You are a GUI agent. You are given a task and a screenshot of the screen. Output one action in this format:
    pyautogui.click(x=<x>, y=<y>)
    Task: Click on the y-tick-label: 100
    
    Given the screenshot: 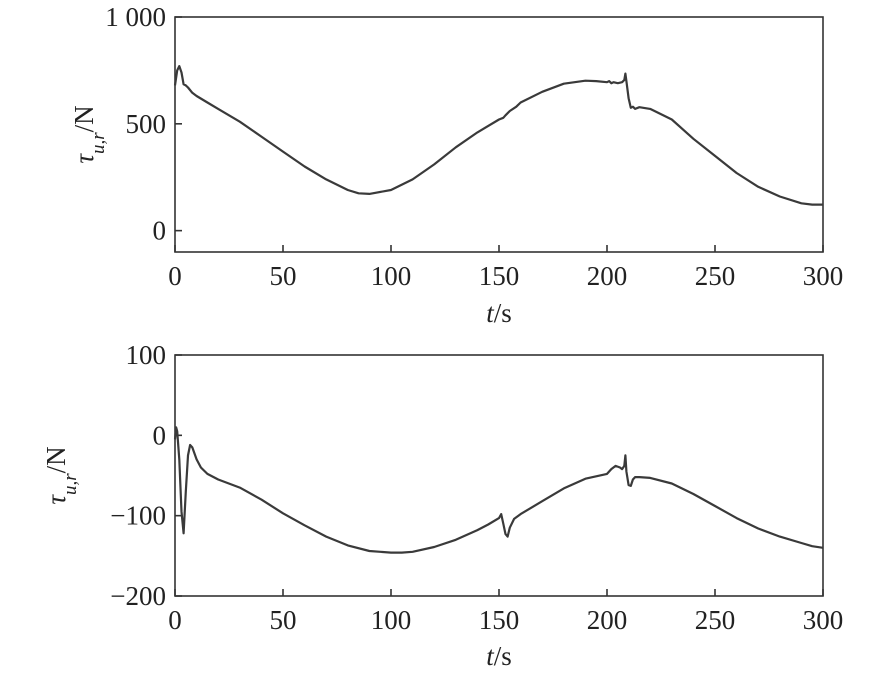 What is the action you would take?
    pyautogui.click(x=146, y=355)
    